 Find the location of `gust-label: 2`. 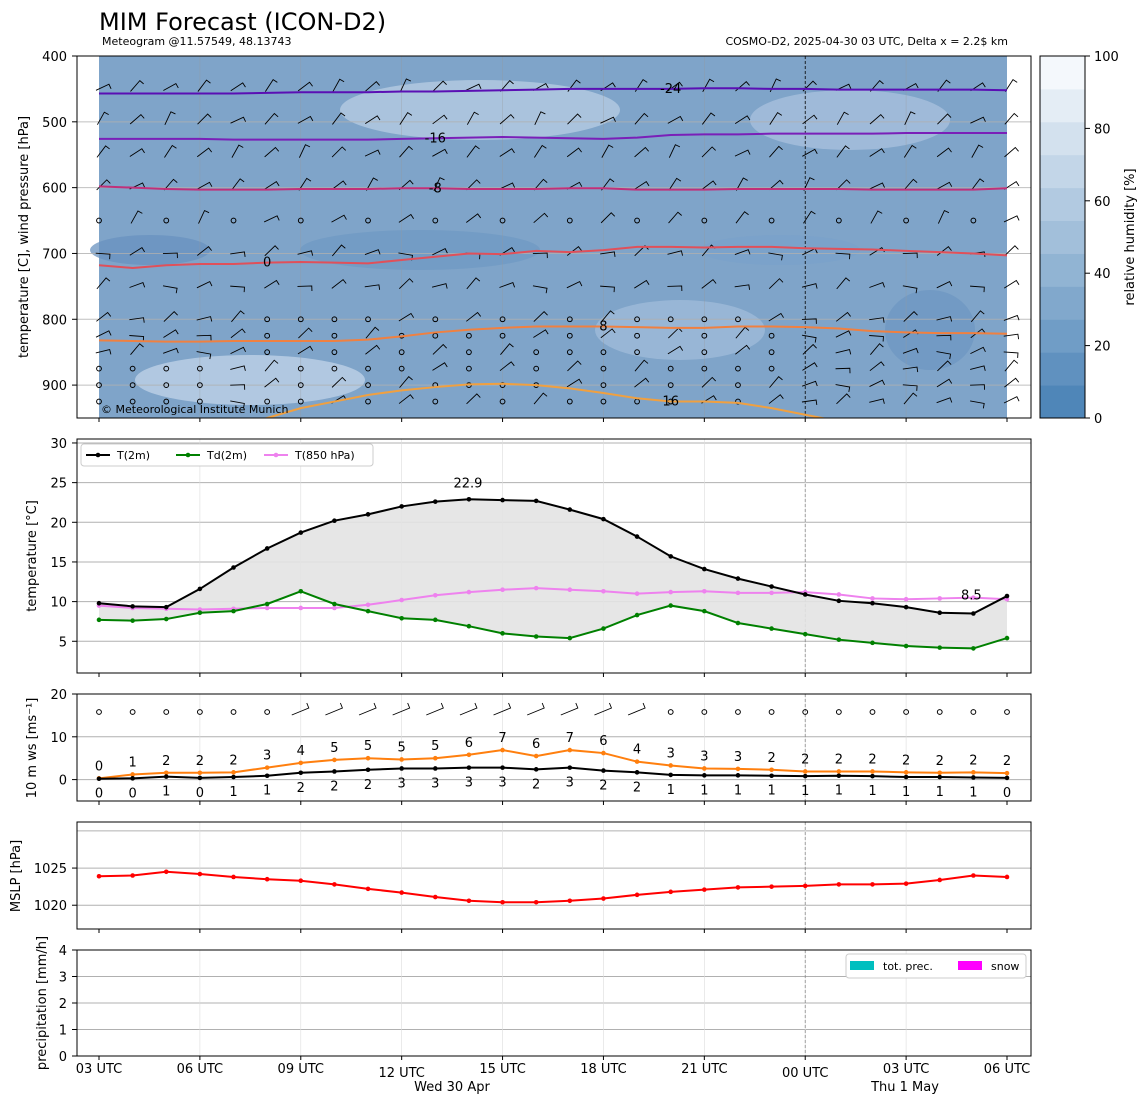

gust-label: 2 is located at coordinates (603, 786).